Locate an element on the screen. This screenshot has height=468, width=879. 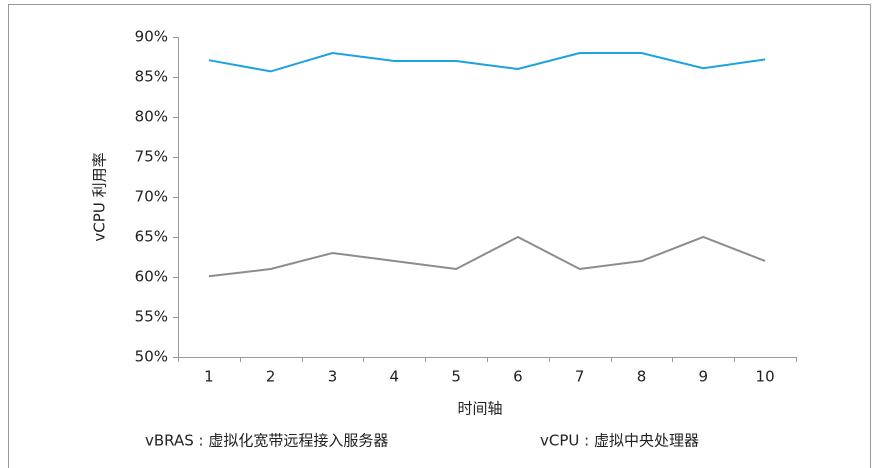
x-tick-label: 6 is located at coordinates (518, 377).